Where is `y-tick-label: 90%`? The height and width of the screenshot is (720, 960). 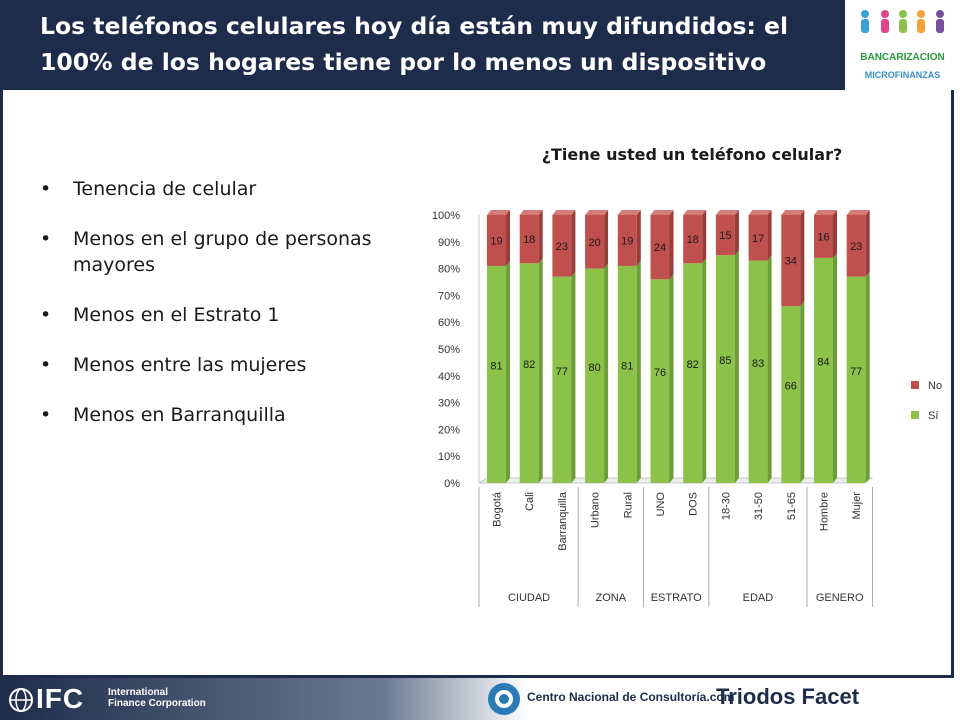 y-tick-label: 90% is located at coordinates (449, 243).